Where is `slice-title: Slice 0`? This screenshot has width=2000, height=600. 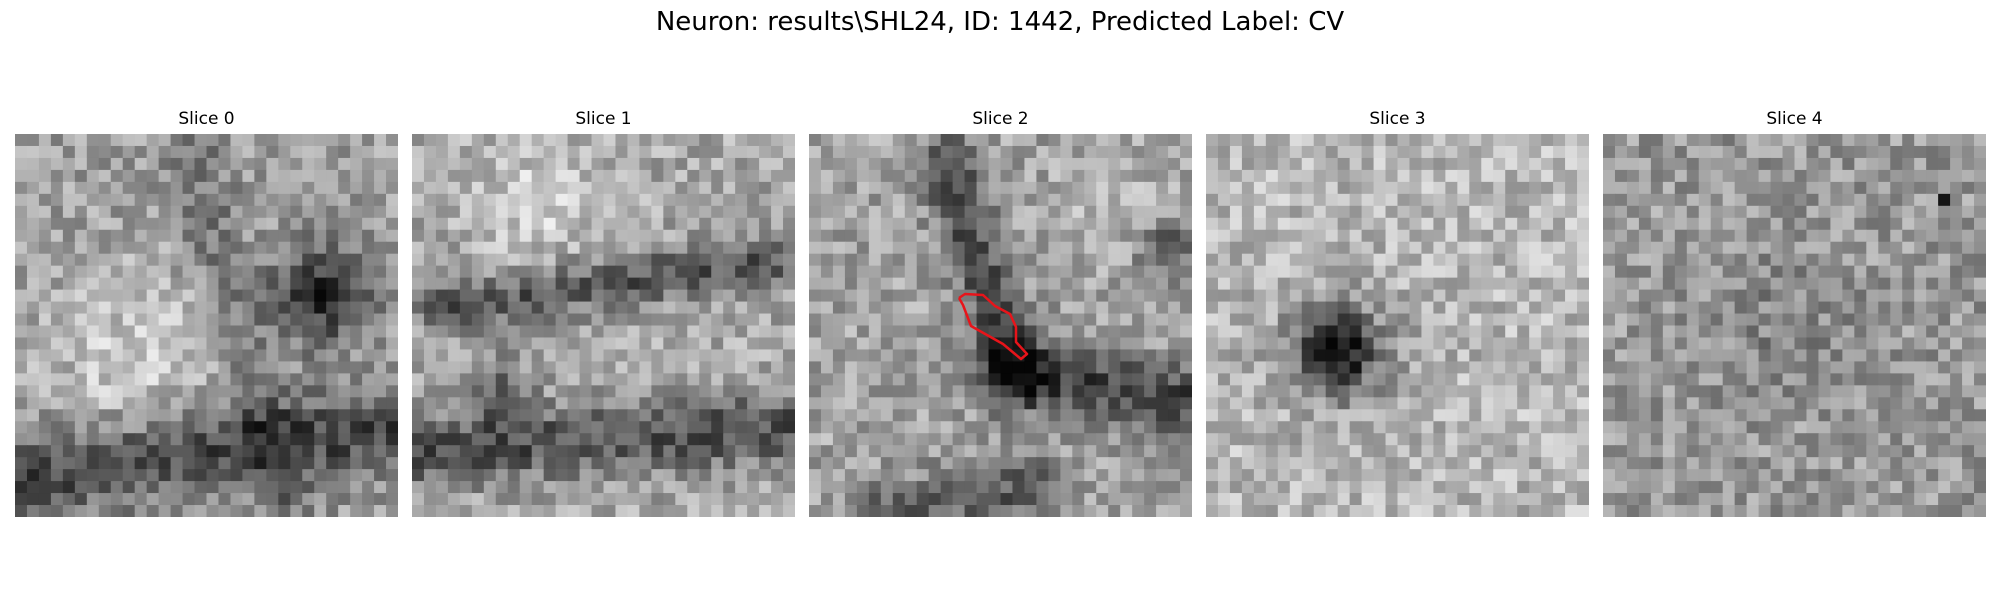
slice-title: Slice 0 is located at coordinates (206, 119).